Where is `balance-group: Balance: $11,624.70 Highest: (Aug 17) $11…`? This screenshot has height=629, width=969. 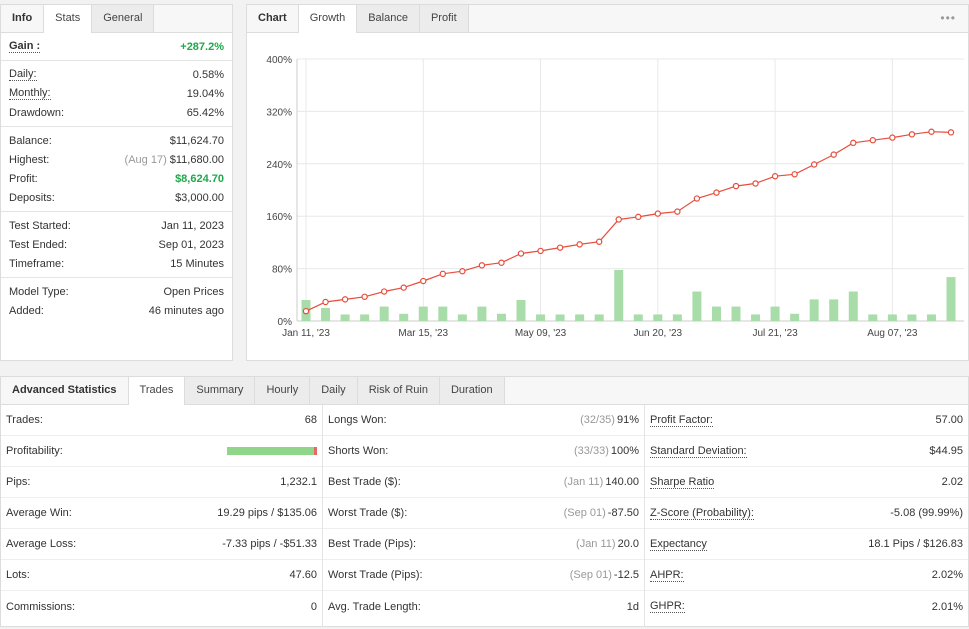
balance-group: Balance: $11,624.70 Highest: (Aug 17) $11… is located at coordinates (116, 169).